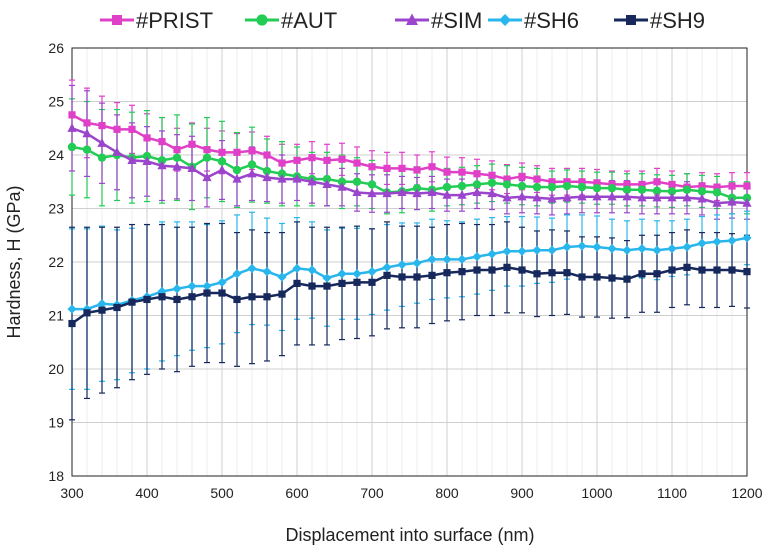 This screenshot has width=764, height=557. Describe the element at coordinates (262, 20) in the screenshot. I see `legend-marker-aut` at that location.